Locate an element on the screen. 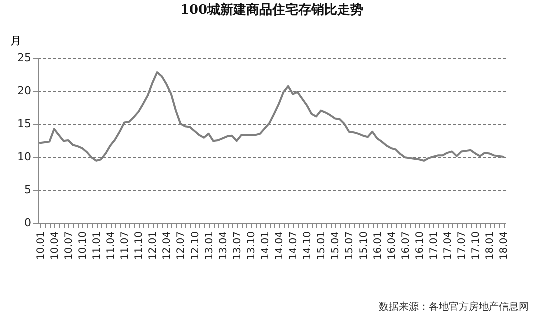  x-tick-label: 13.04 is located at coordinates (224, 246).